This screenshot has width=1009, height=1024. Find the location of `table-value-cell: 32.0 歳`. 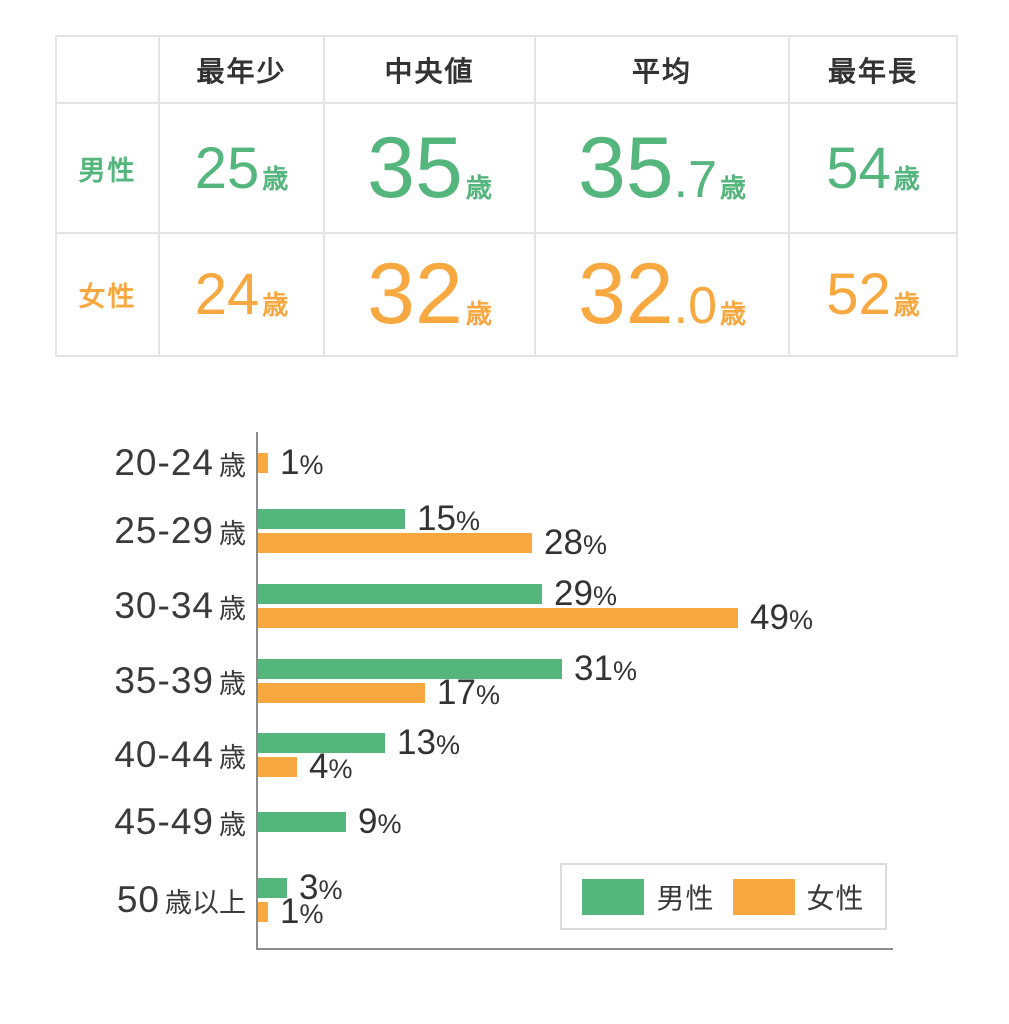

table-value-cell: 32.0 歳 is located at coordinates (663, 295).